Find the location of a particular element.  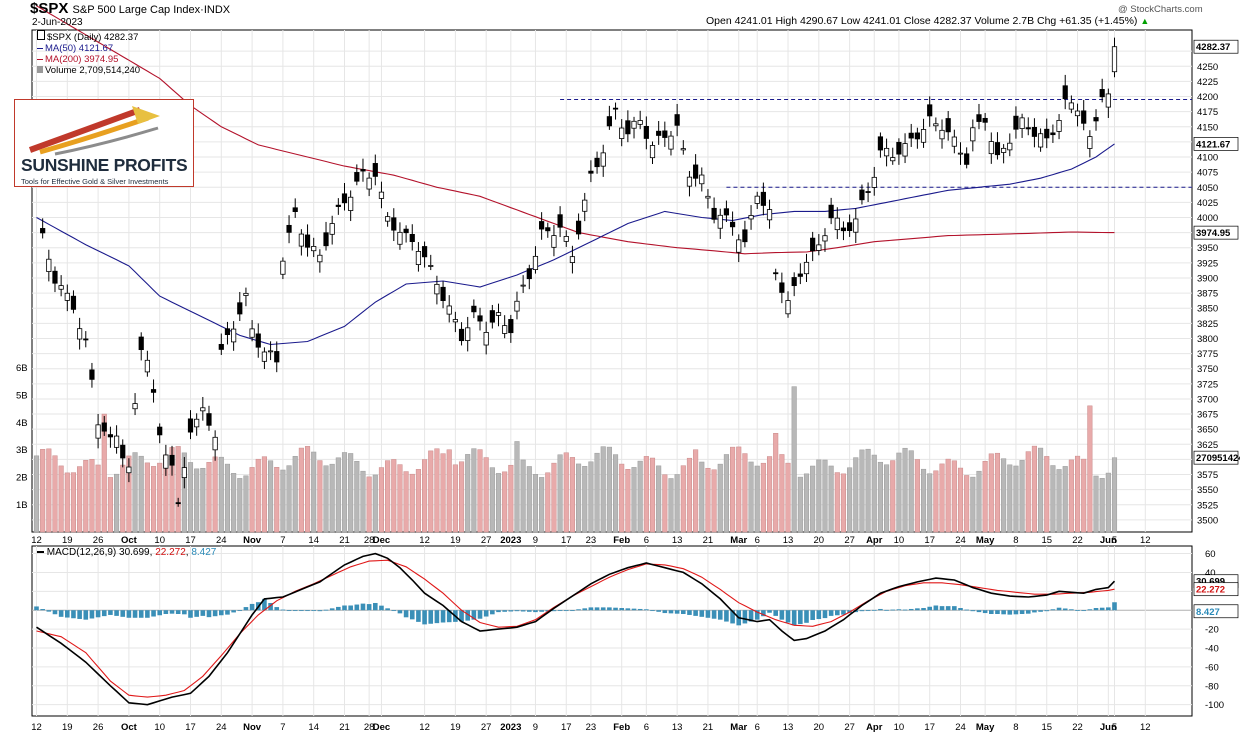

exchange: INDX is located at coordinates (217, 10).